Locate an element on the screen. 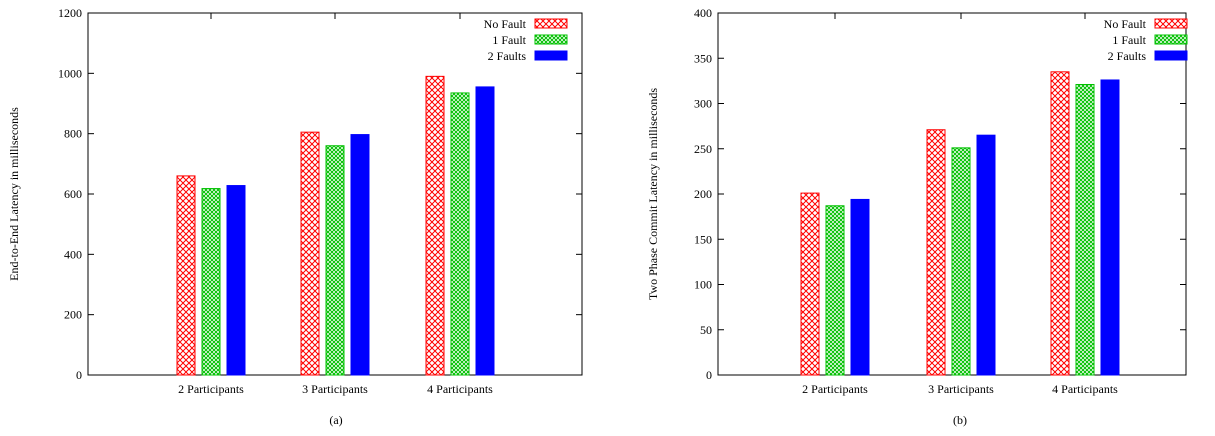 The height and width of the screenshot is (436, 1215). b-ytick-label: 100 is located at coordinates (703, 285).